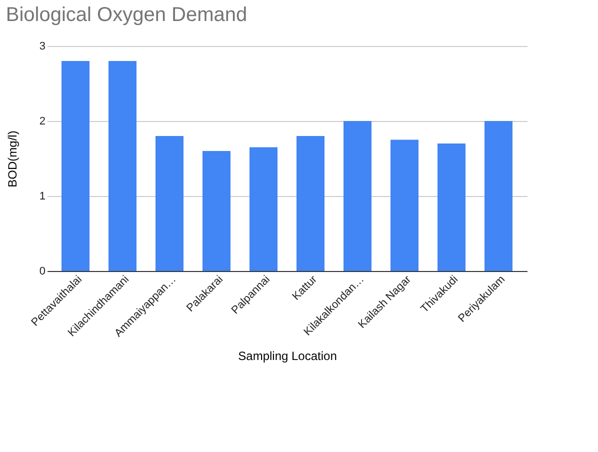  I want to click on y-axis-title: BOD(mg/l), so click(12, 159).